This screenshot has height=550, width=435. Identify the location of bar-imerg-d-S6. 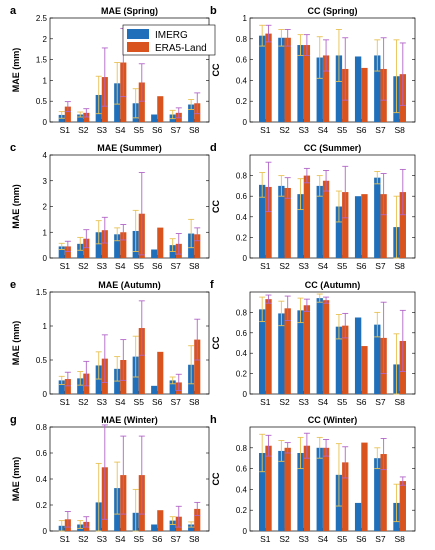
(358, 227).